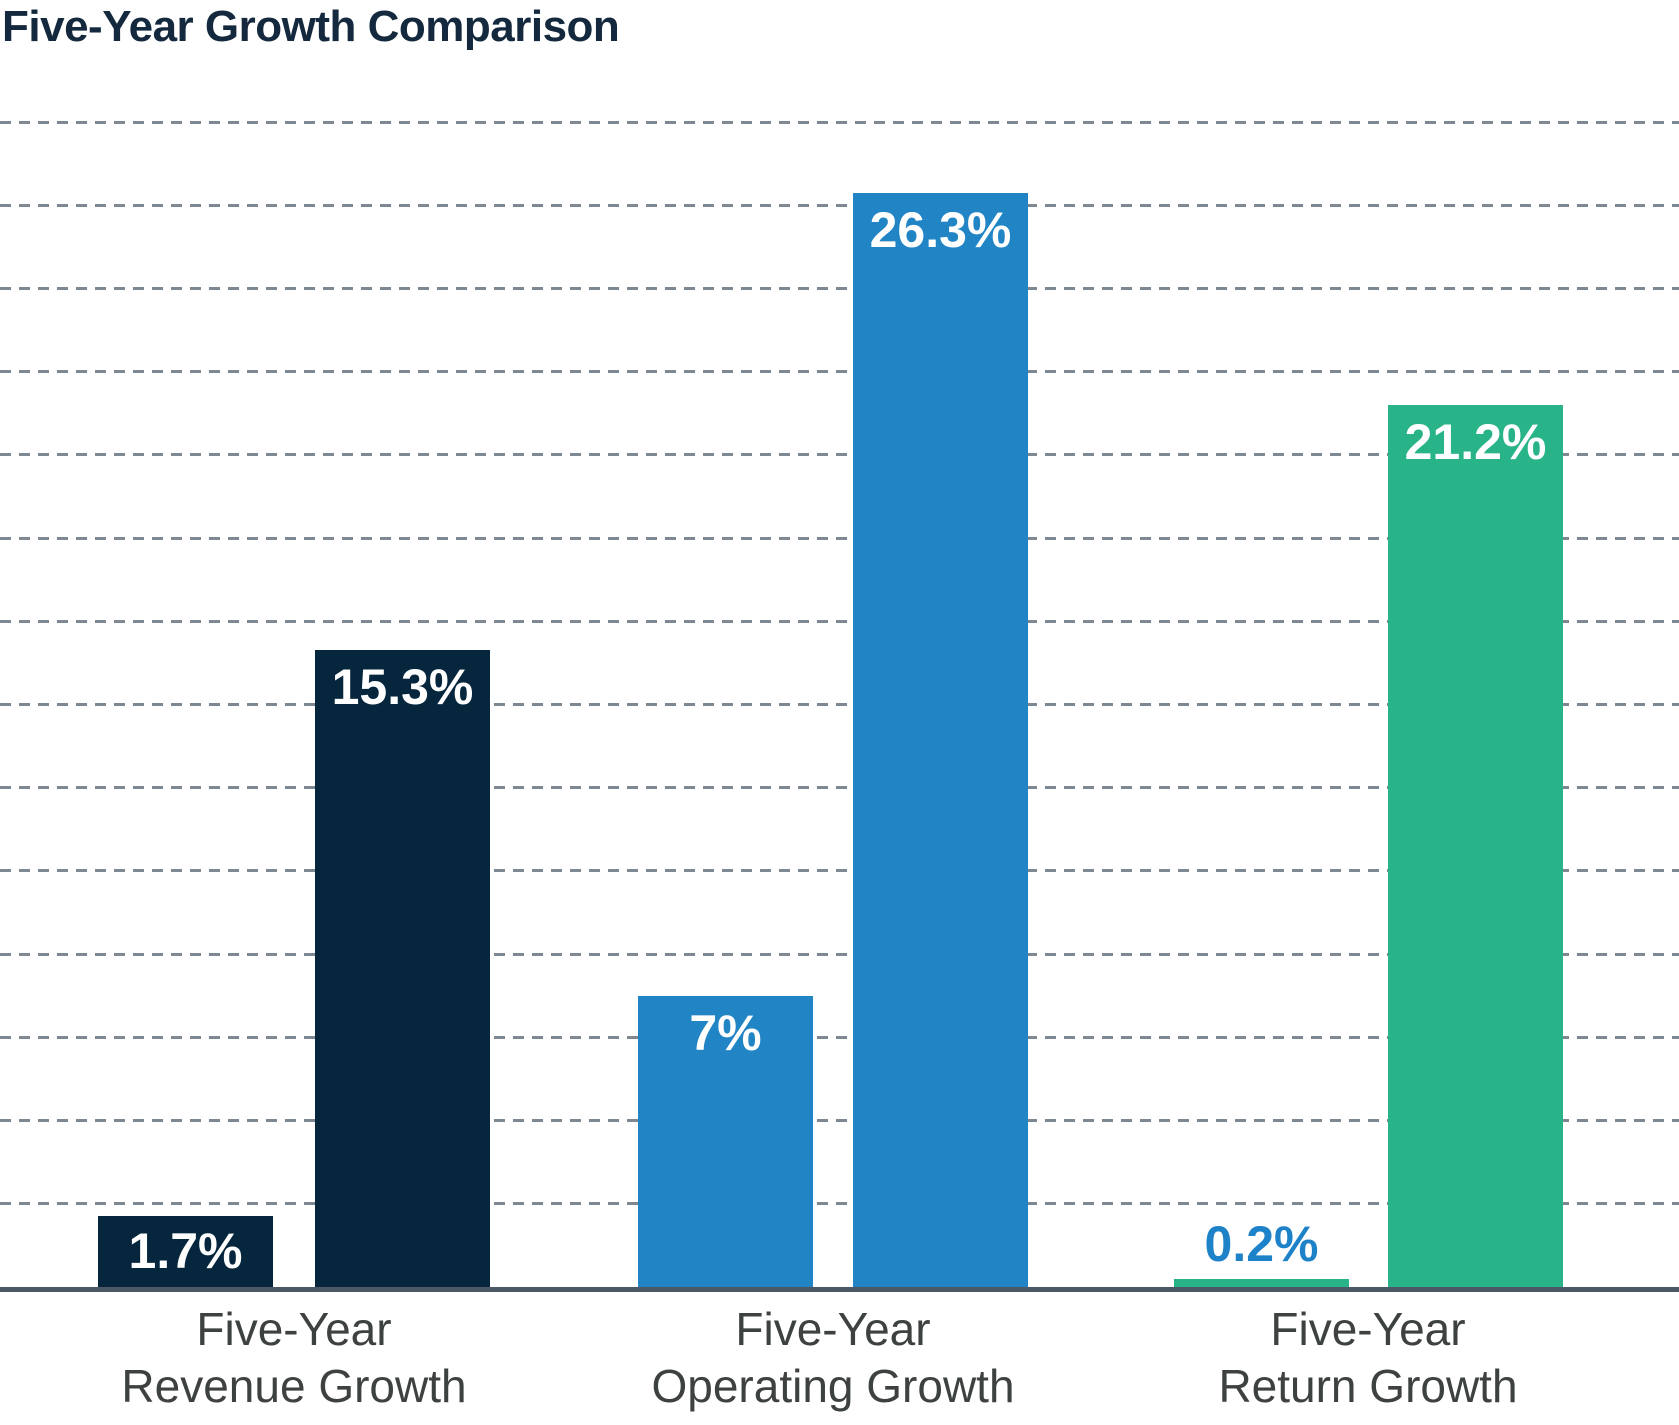  What do you see at coordinates (725, 1141) in the screenshot?
I see `bar-group2-1: 7%` at bounding box center [725, 1141].